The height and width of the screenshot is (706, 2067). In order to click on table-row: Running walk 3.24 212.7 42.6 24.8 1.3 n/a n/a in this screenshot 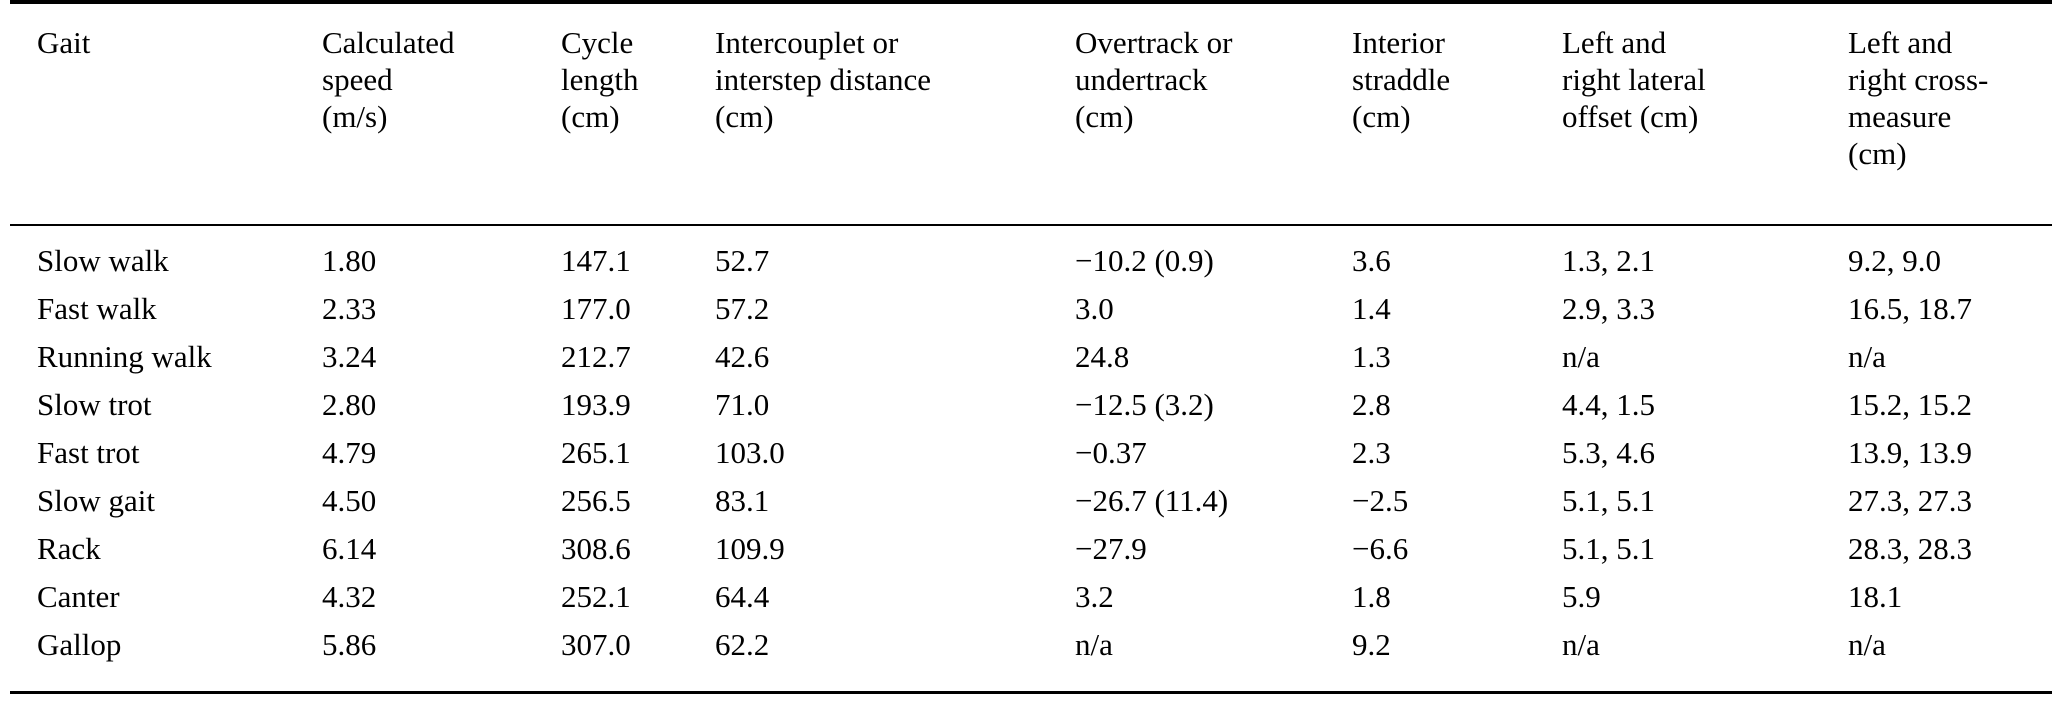, I will do `click(1031, 357)`.